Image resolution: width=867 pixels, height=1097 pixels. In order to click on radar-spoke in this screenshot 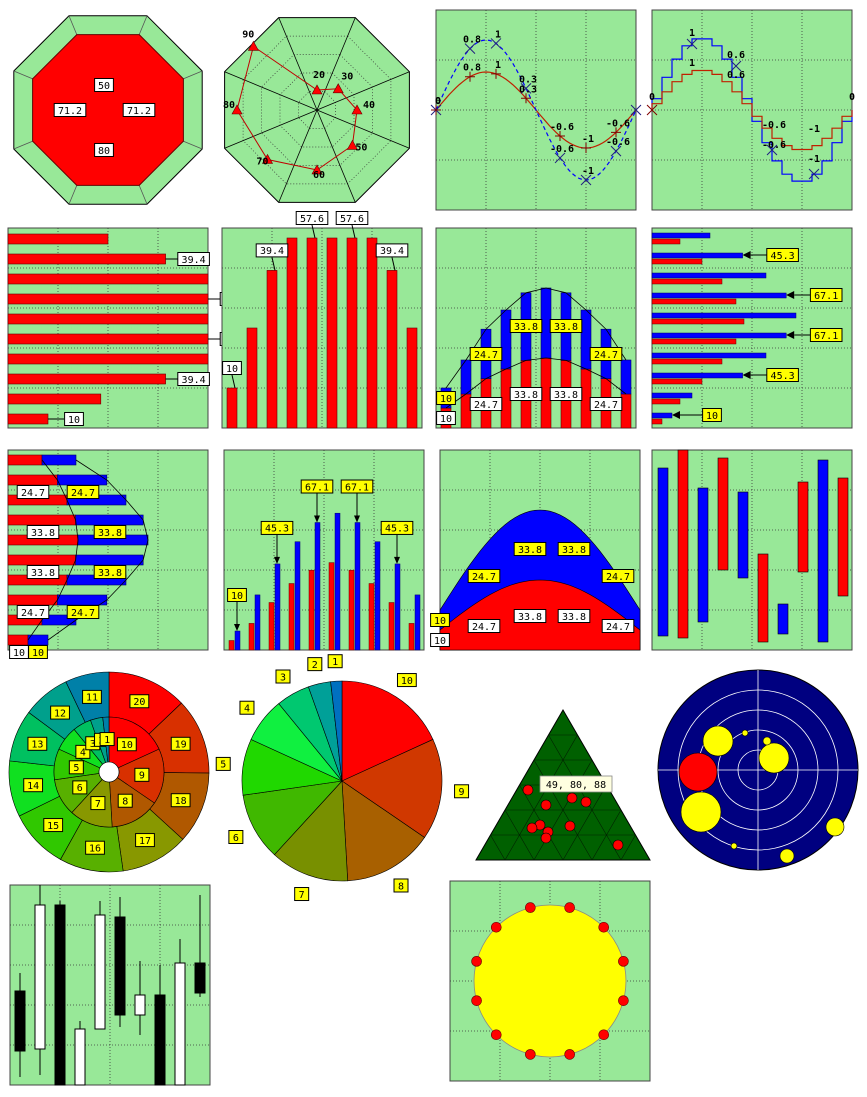, I will do `click(298, 156)`.